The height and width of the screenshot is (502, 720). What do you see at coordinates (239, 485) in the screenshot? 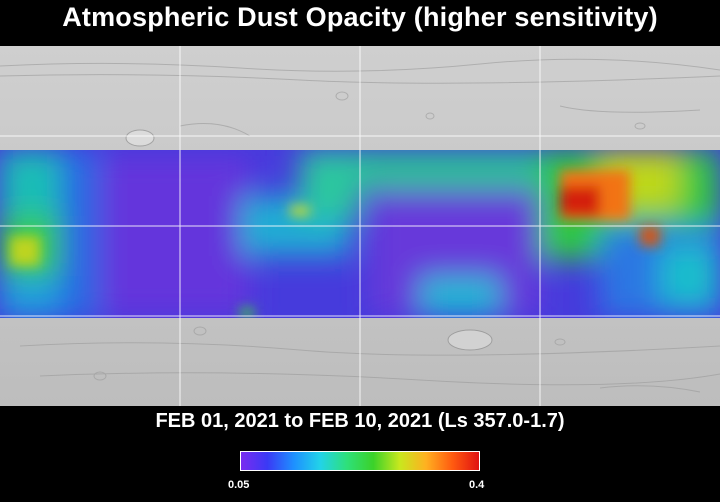
I see `colorbar-min-label: 0.05` at bounding box center [239, 485].